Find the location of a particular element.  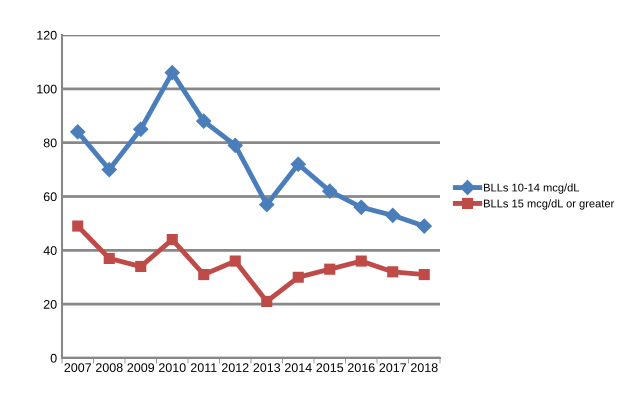

x-tick-label: 2010 is located at coordinates (172, 367).